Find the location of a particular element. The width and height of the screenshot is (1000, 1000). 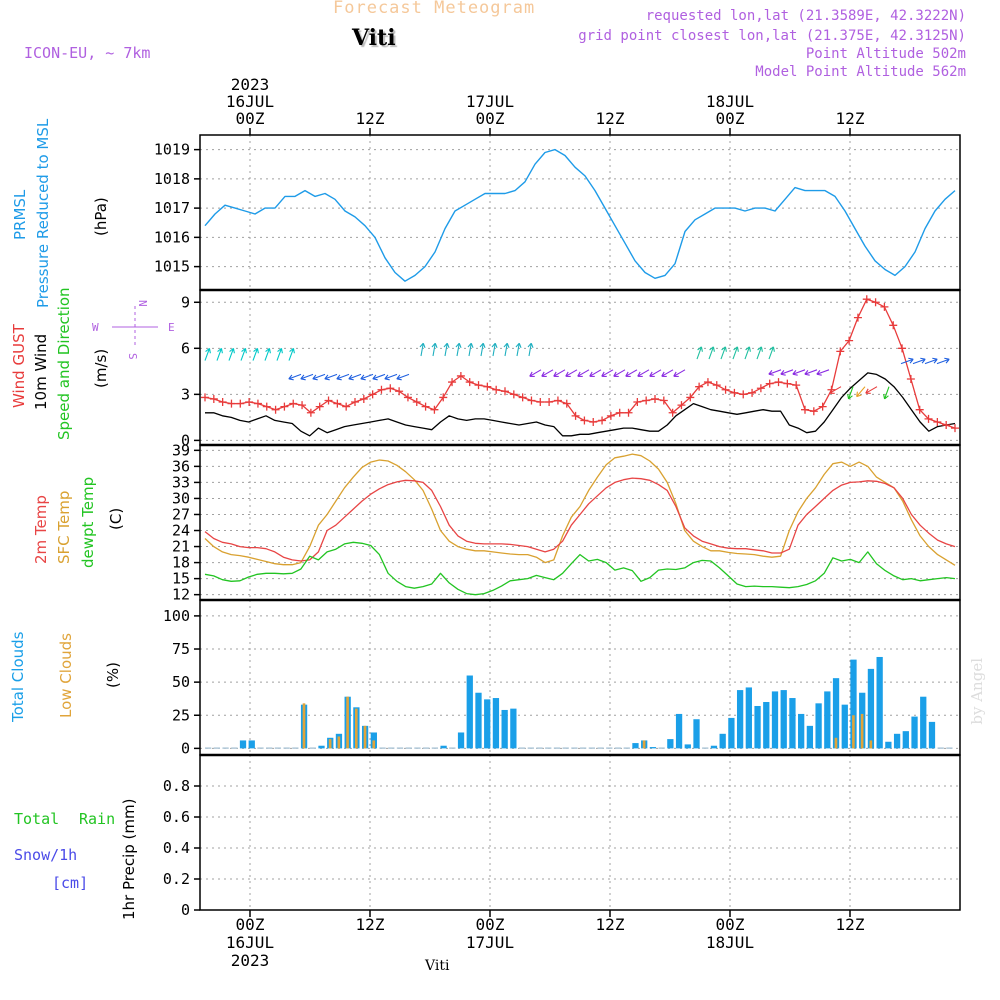

y-tick-label: 6 is located at coordinates (185, 348).